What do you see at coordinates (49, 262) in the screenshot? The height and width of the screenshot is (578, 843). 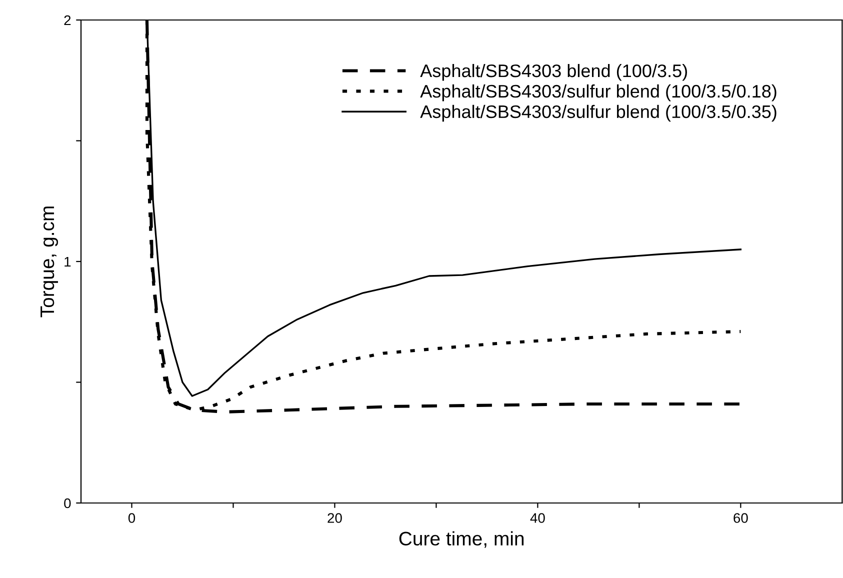 I see `y-axis-title: Torque, g.cm` at bounding box center [49, 262].